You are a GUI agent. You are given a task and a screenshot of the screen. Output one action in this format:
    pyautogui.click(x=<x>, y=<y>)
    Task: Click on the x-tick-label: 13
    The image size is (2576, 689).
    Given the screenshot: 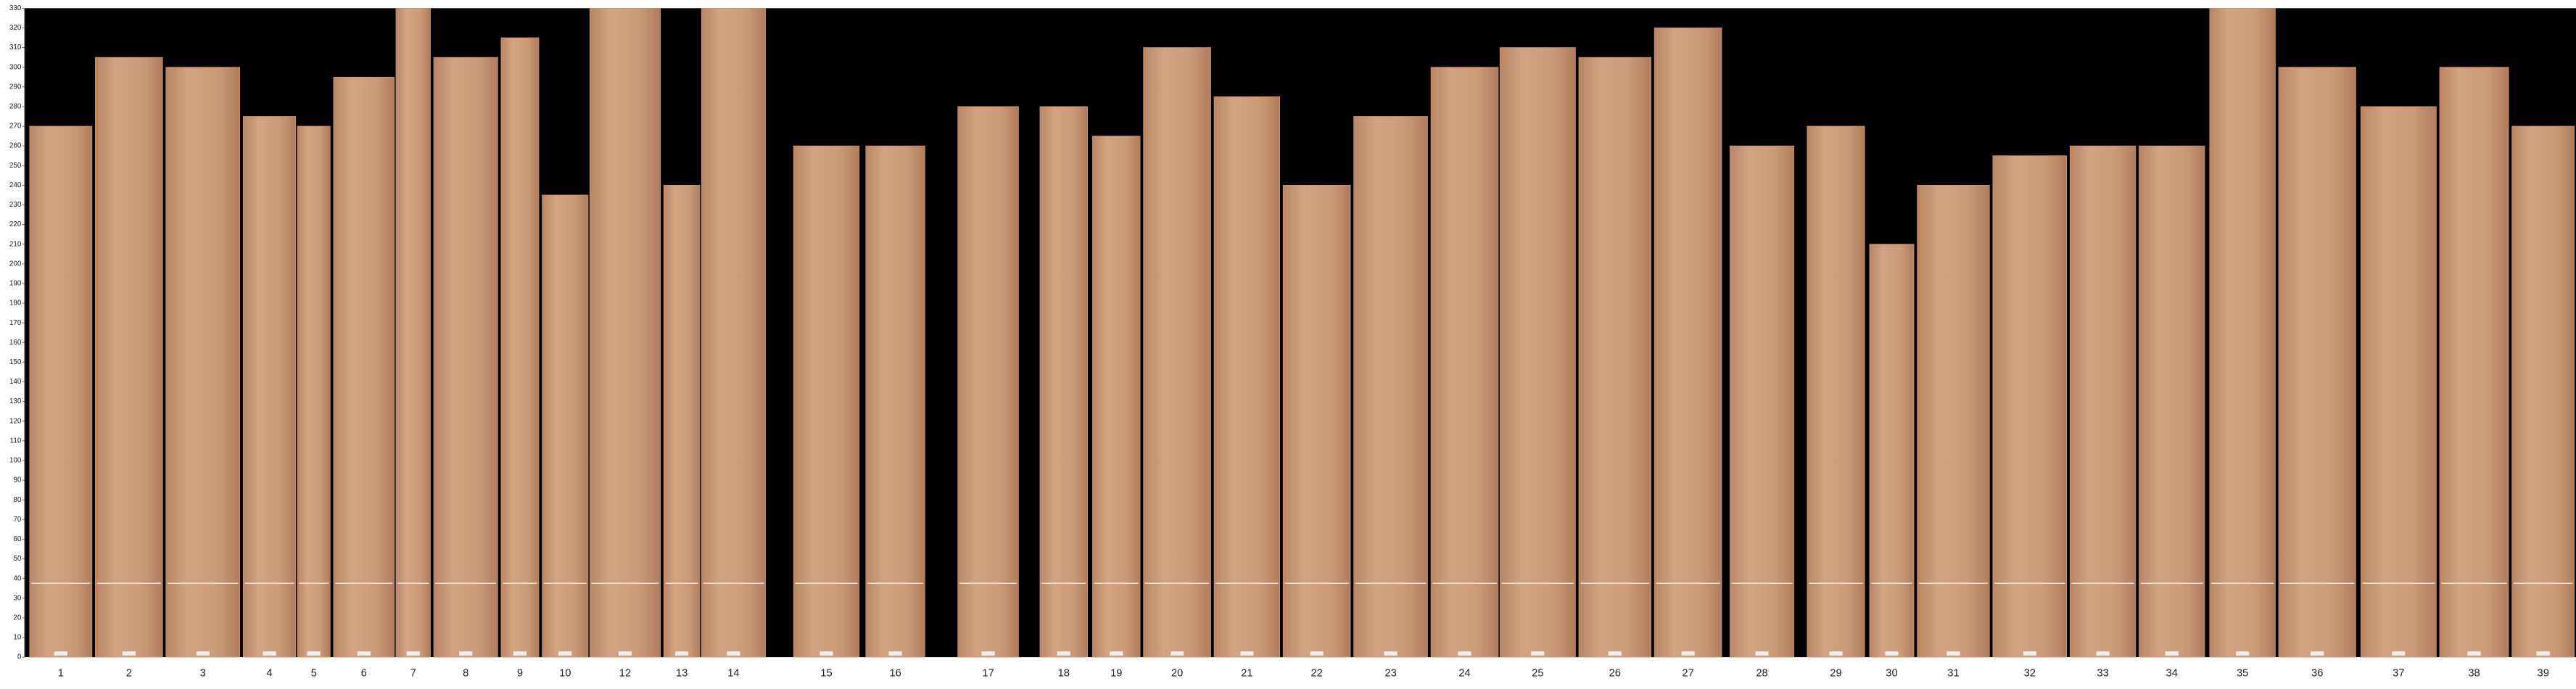 What is the action you would take?
    pyautogui.click(x=682, y=674)
    